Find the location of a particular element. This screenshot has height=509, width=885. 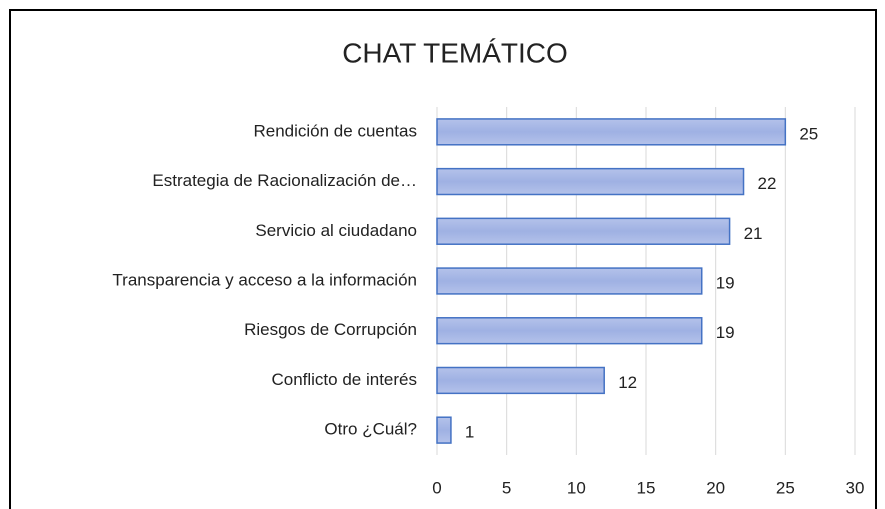

x-tick-label: 30 is located at coordinates (855, 487).